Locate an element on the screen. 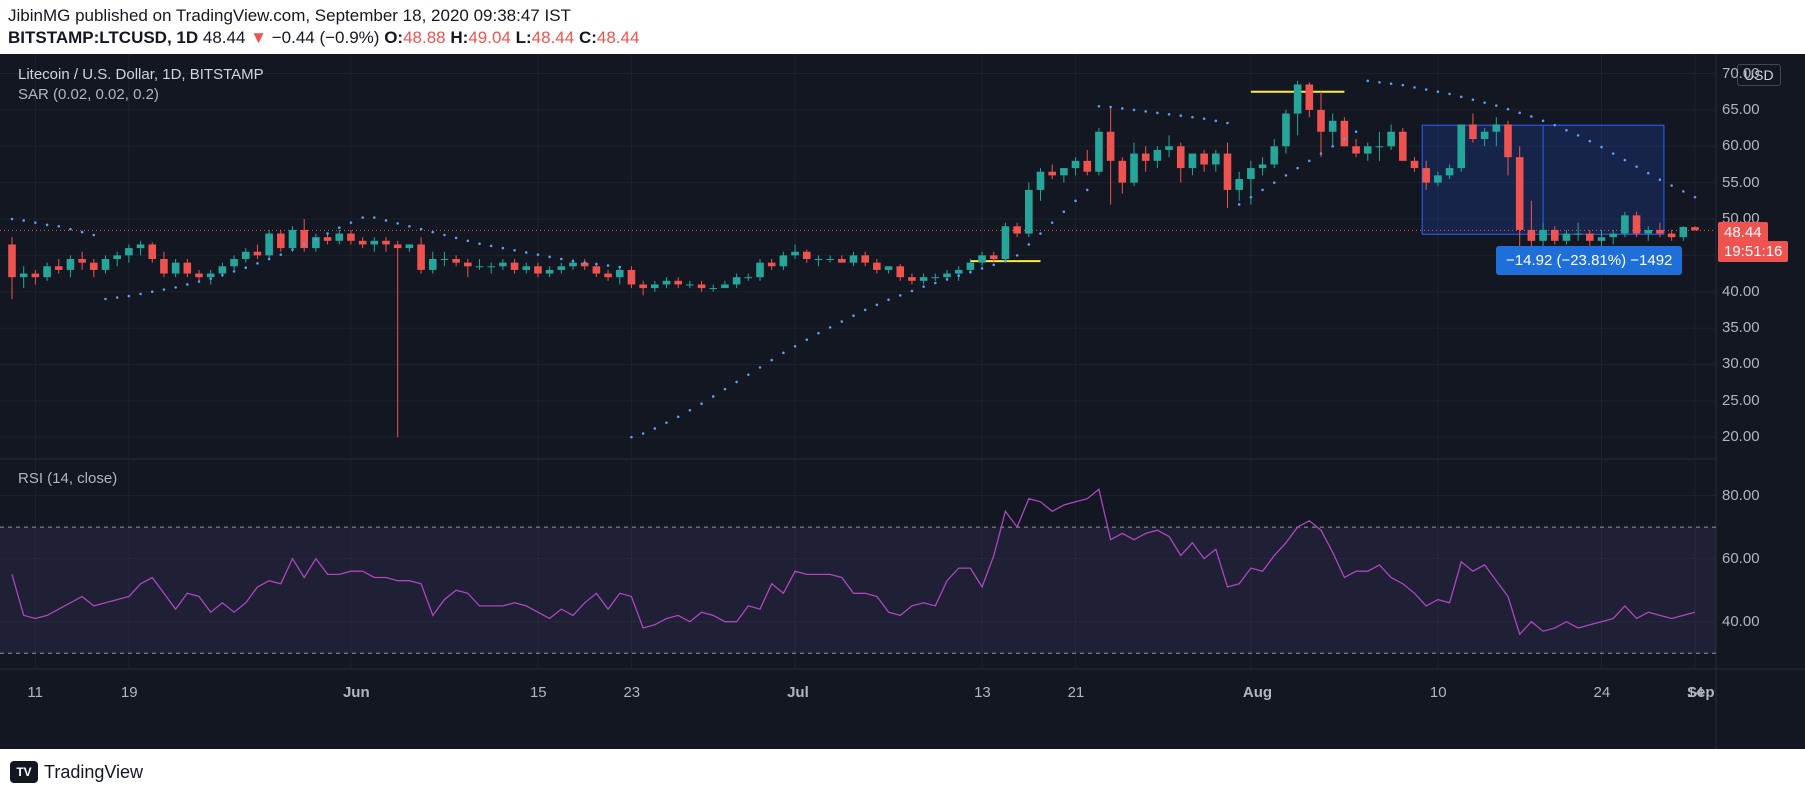 This screenshot has height=796, width=1805. price-tick-label: 60.00 is located at coordinates (1741, 146).